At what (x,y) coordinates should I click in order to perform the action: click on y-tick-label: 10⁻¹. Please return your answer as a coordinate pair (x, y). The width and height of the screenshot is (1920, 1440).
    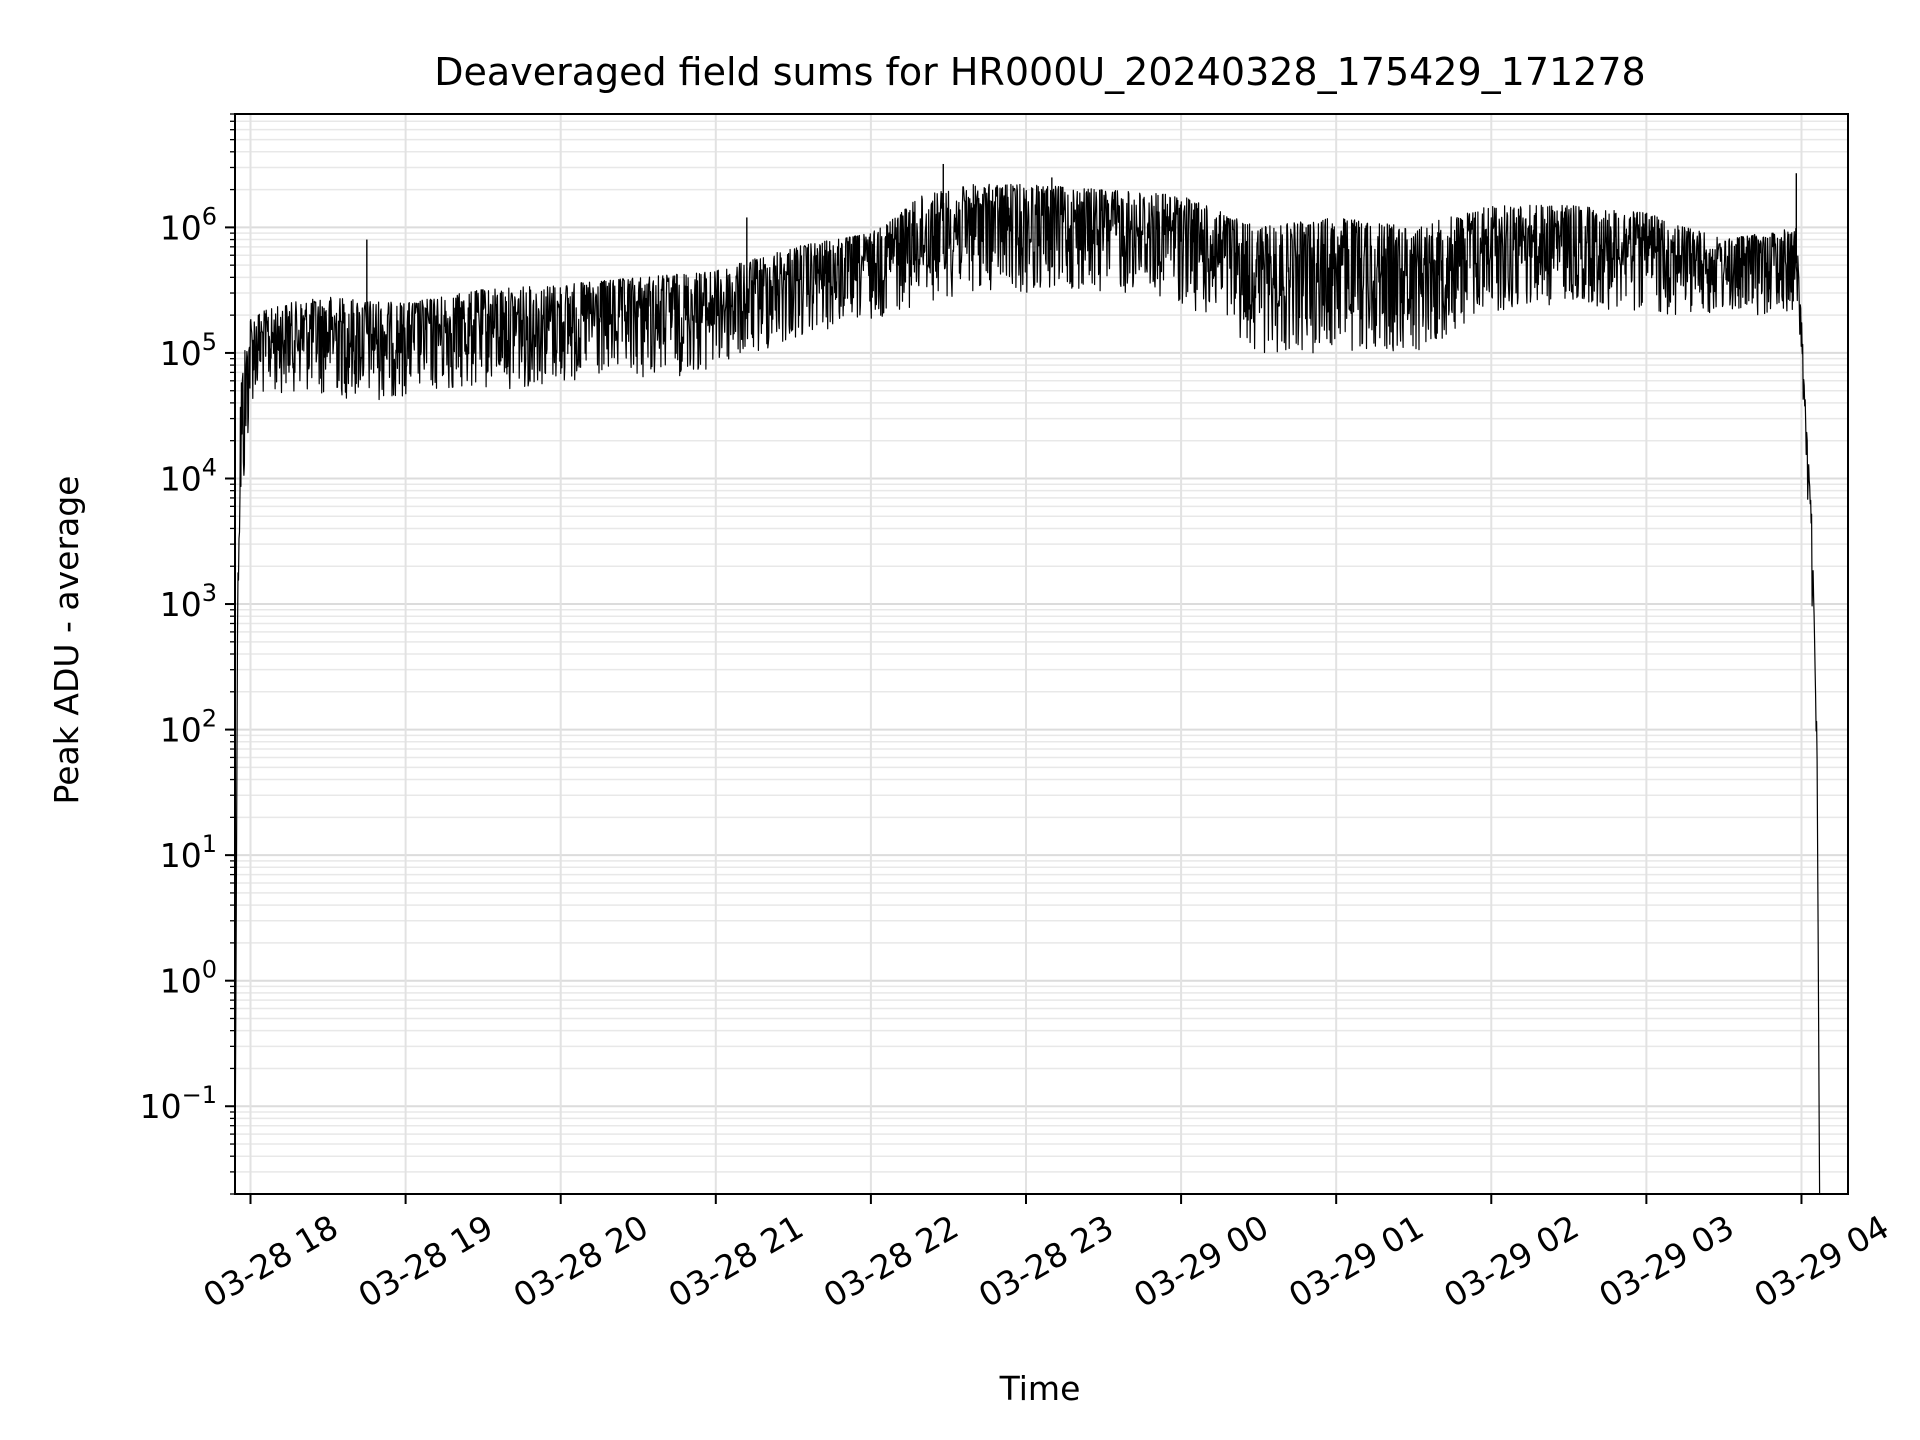
    Looking at the image, I should click on (178, 1103).